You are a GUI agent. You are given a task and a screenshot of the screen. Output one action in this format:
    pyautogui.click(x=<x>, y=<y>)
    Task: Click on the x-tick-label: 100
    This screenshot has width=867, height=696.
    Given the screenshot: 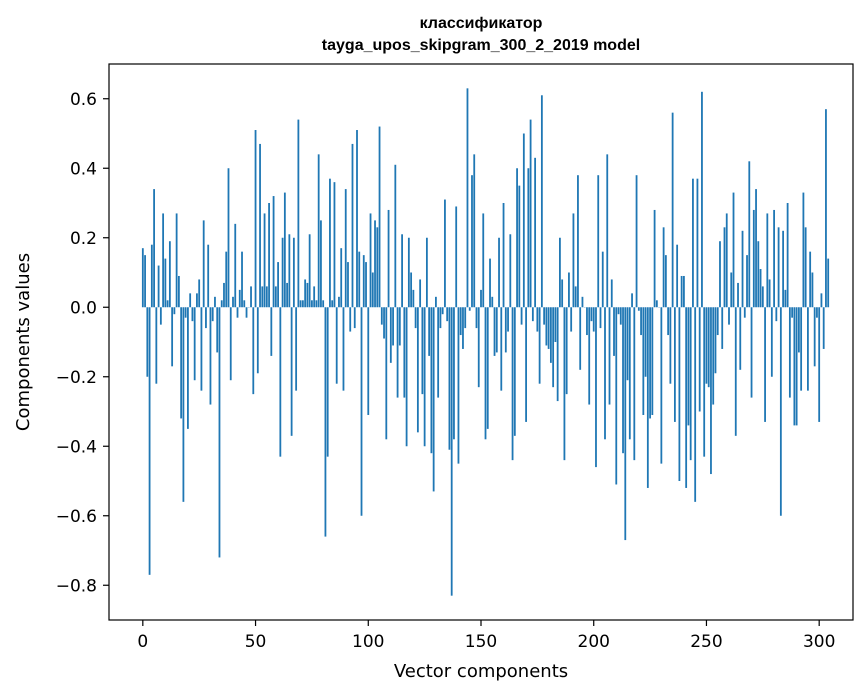 What is the action you would take?
    pyautogui.click(x=368, y=642)
    